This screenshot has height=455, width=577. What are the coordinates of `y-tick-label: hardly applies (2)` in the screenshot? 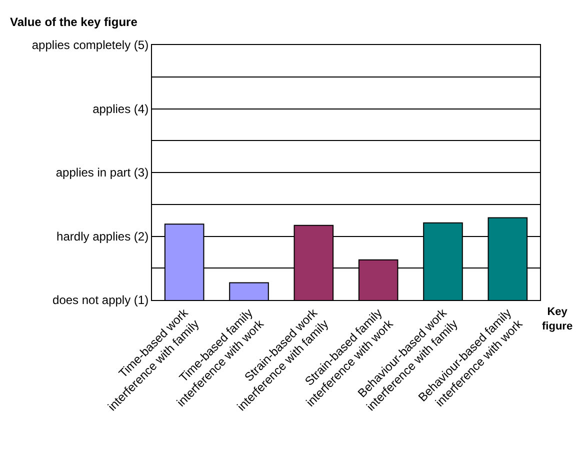 It's located at (102, 236).